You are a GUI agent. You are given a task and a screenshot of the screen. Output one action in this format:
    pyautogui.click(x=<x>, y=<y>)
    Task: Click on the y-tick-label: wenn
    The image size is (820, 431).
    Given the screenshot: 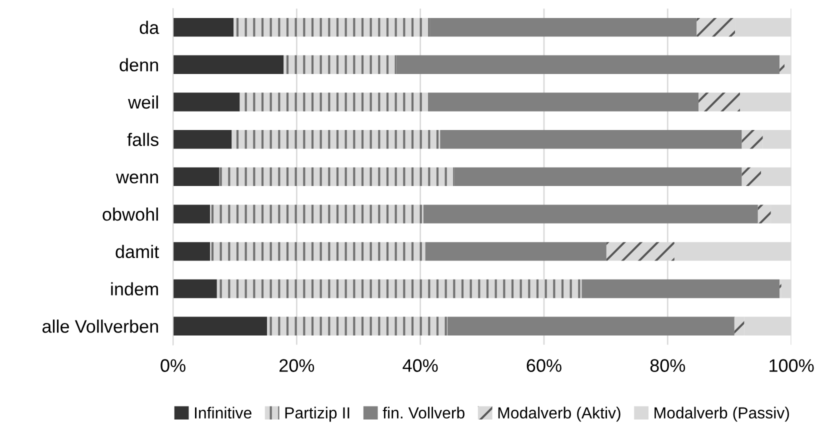 What is the action you would take?
    pyautogui.click(x=137, y=179)
    